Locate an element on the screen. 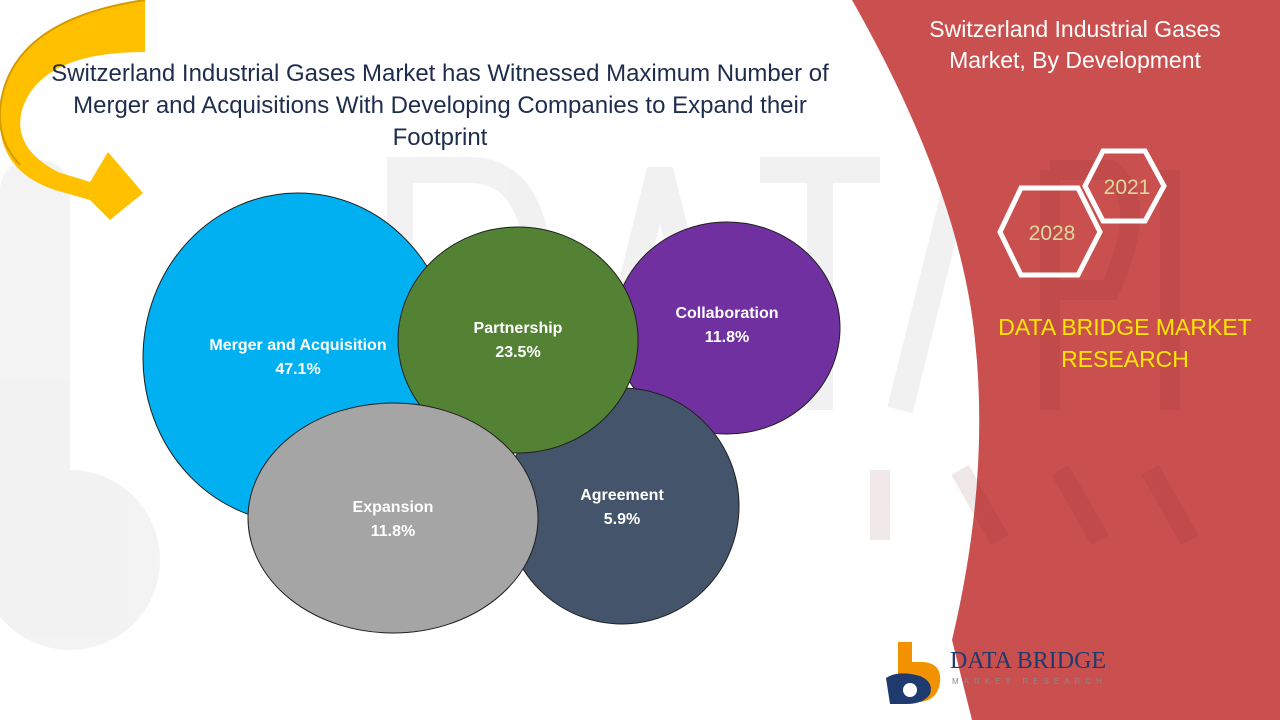  bubble-value-label: 23.5% is located at coordinates (517, 352).